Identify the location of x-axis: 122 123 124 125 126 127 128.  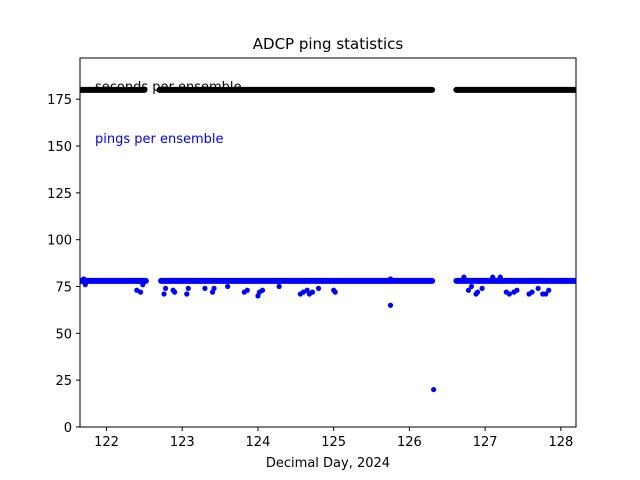
(333, 438).